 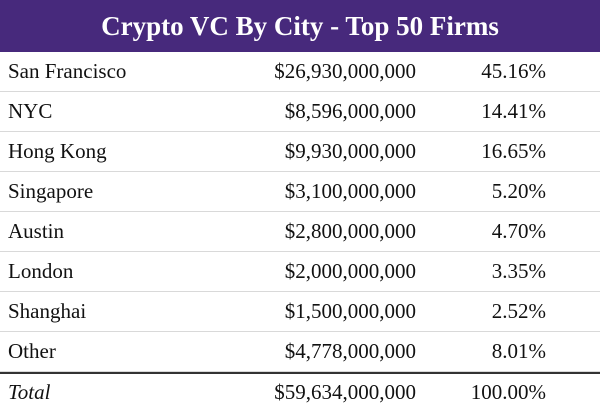 I want to click on share-cell: 100.00%, so click(x=508, y=392).